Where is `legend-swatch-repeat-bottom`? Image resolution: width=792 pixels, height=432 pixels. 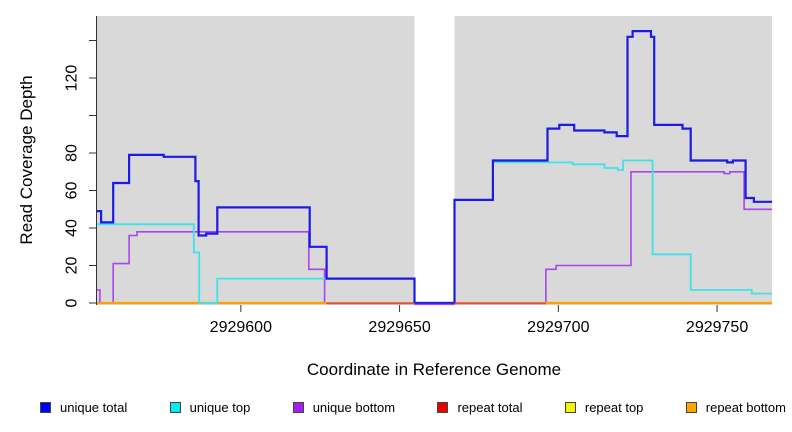 legend-swatch-repeat-bottom is located at coordinates (691, 407).